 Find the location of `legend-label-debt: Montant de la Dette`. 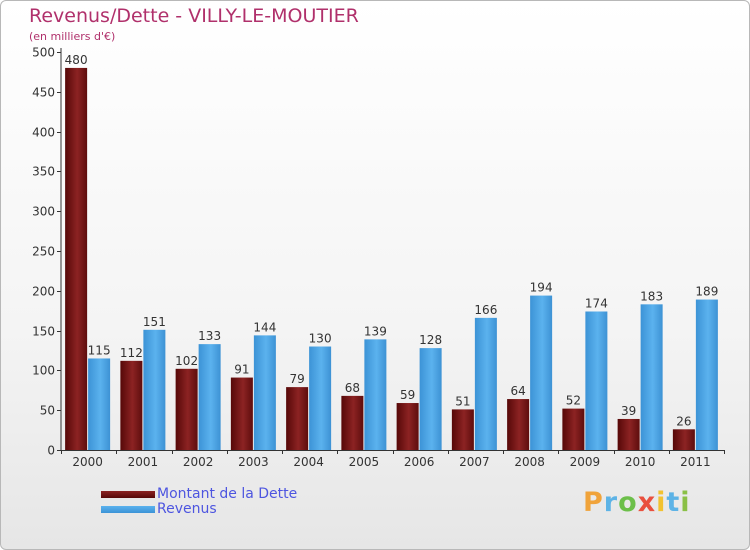

legend-label-debt: Montant de la Dette is located at coordinates (227, 494).